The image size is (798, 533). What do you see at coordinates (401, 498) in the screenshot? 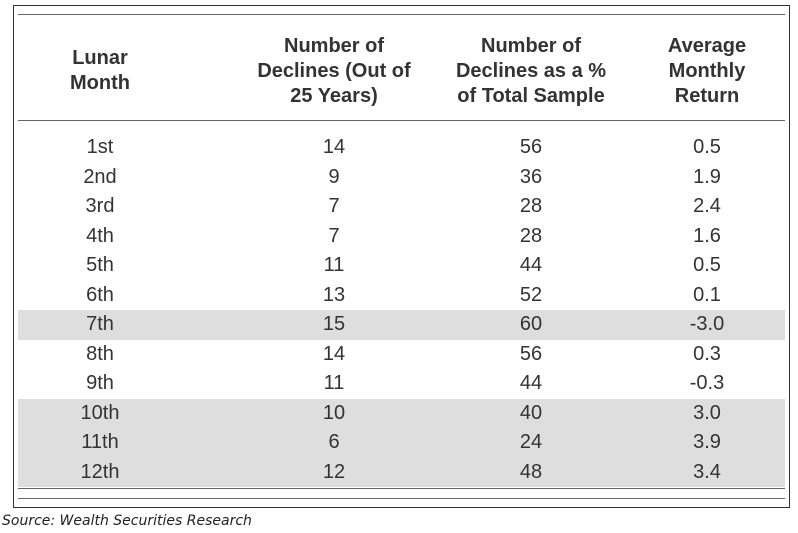
I see `bottom-rule-double` at bounding box center [401, 498].